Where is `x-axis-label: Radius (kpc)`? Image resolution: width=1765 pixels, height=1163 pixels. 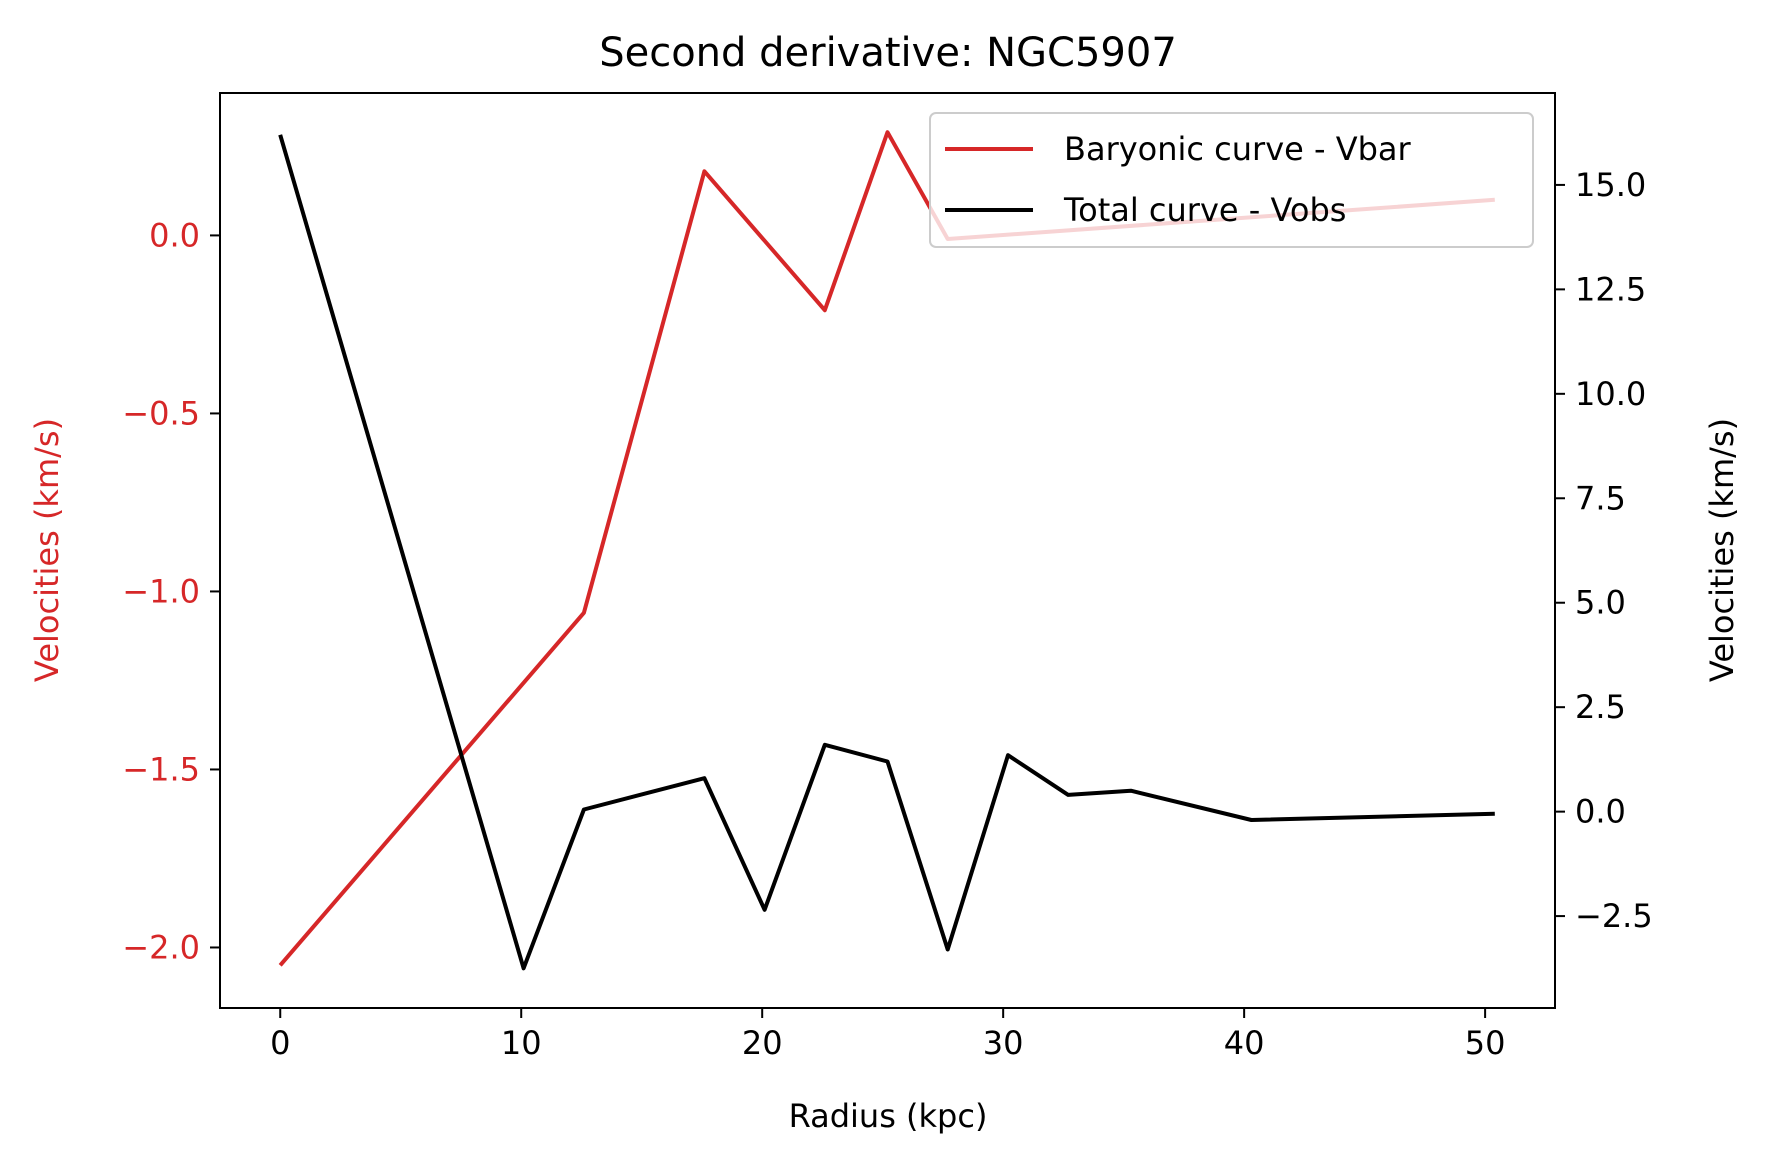 x-axis-label: Radius (kpc) is located at coordinates (888, 1116).